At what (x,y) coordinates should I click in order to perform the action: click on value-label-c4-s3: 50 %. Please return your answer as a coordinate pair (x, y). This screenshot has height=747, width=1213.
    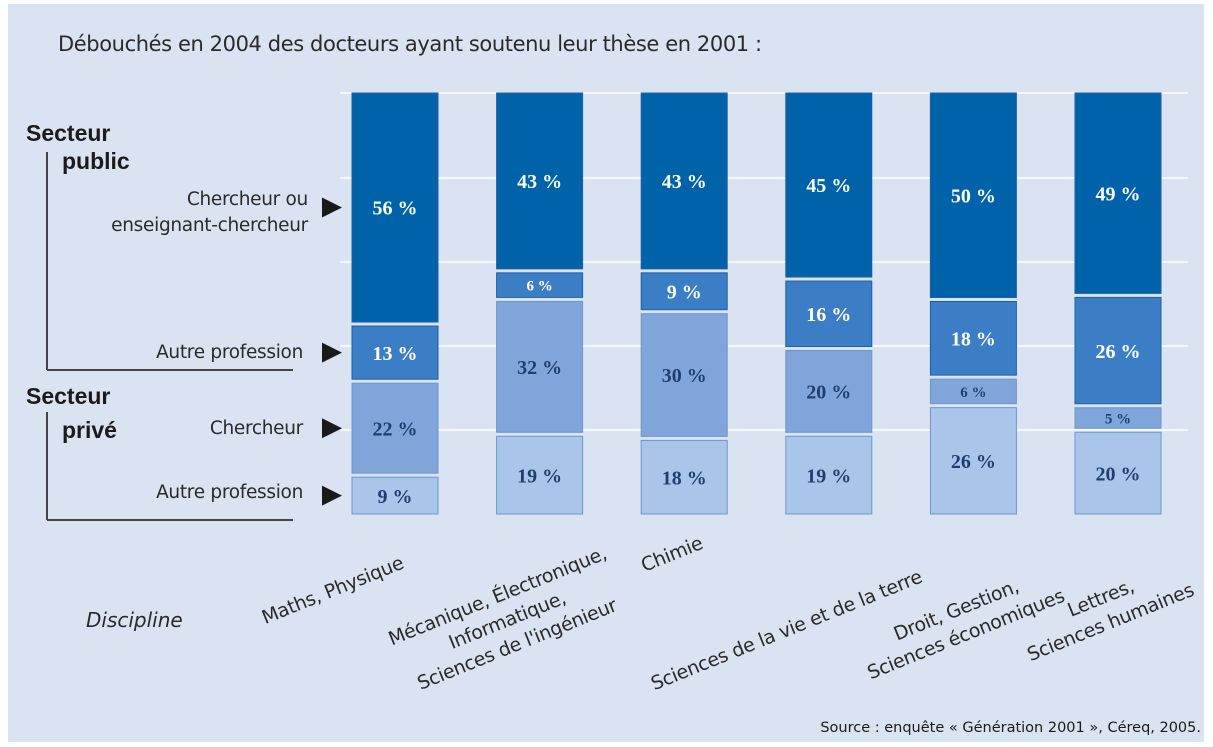
    Looking at the image, I should click on (973, 196).